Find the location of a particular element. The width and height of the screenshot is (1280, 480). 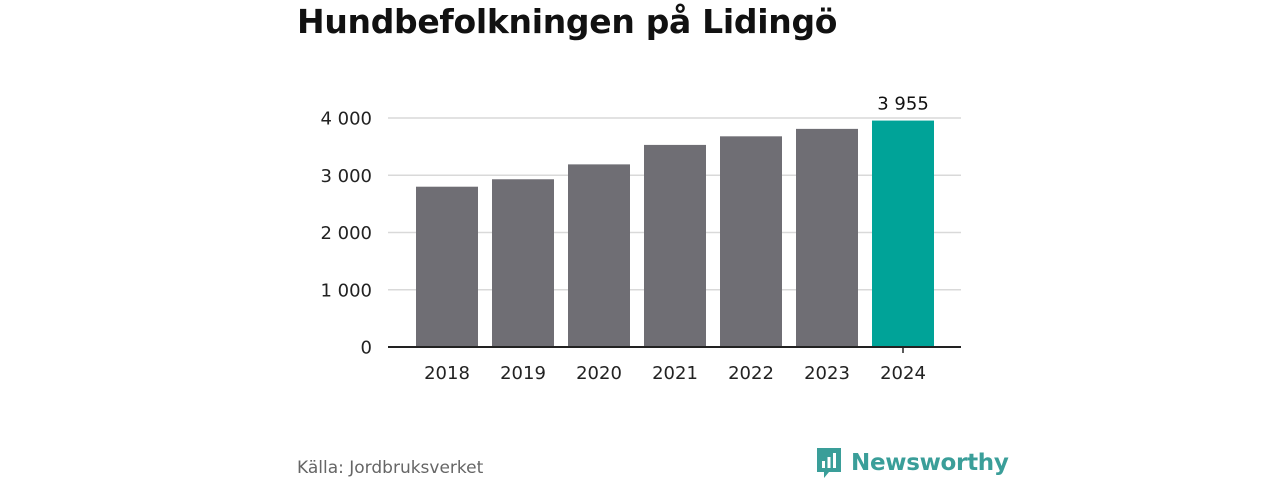

x-tick-label: 2022 is located at coordinates (751, 373).